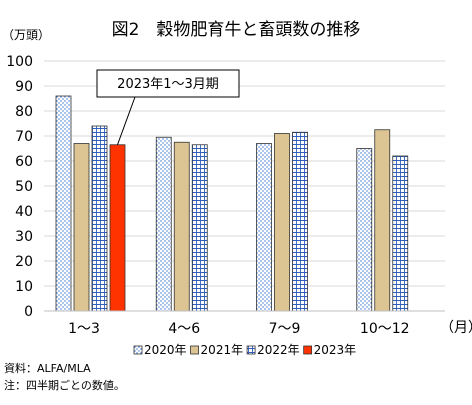 The image size is (472, 405). I want to click on y-tick-label: 80, so click(24, 112).